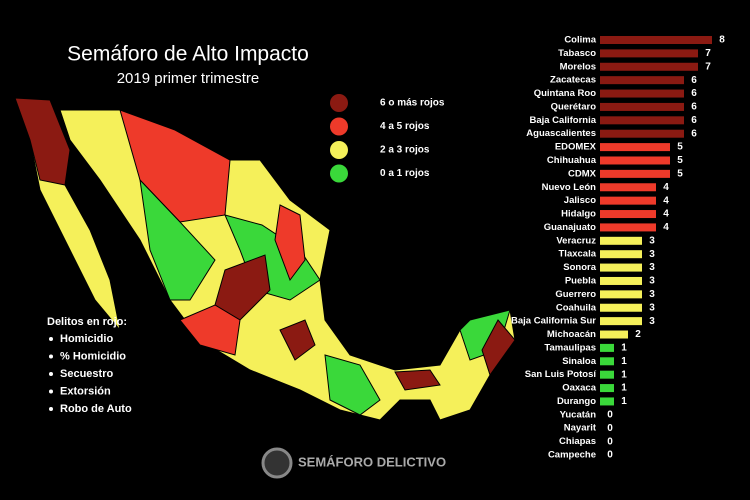 The height and width of the screenshot is (500, 750). Describe the element at coordinates (93, 356) in the screenshot. I see `delito-item: % Homicidio` at that location.